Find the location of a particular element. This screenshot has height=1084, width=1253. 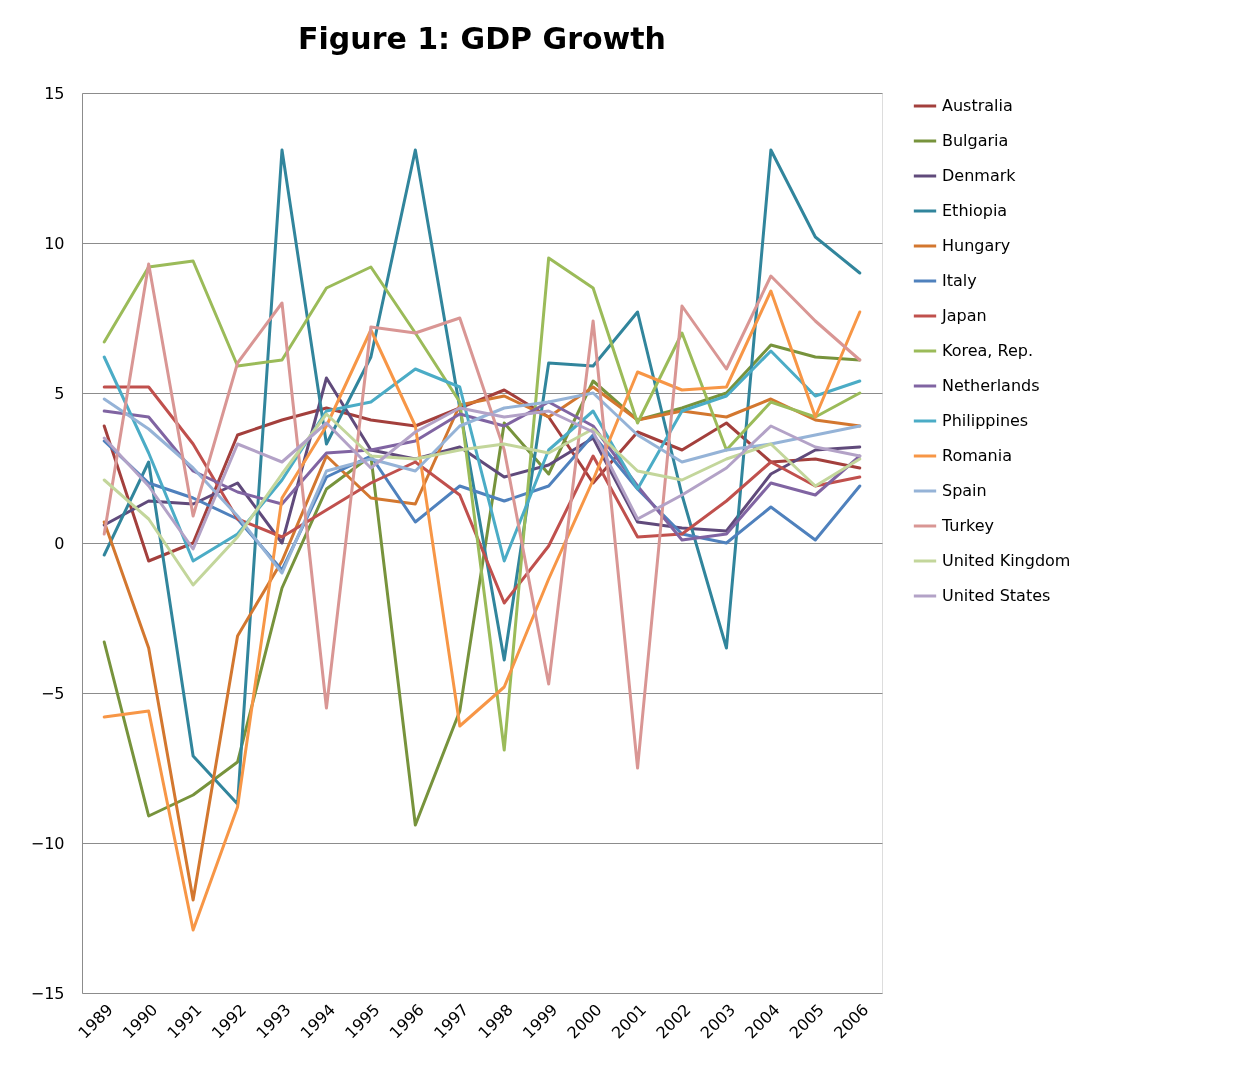

legend-label: Spain is located at coordinates (964, 490).